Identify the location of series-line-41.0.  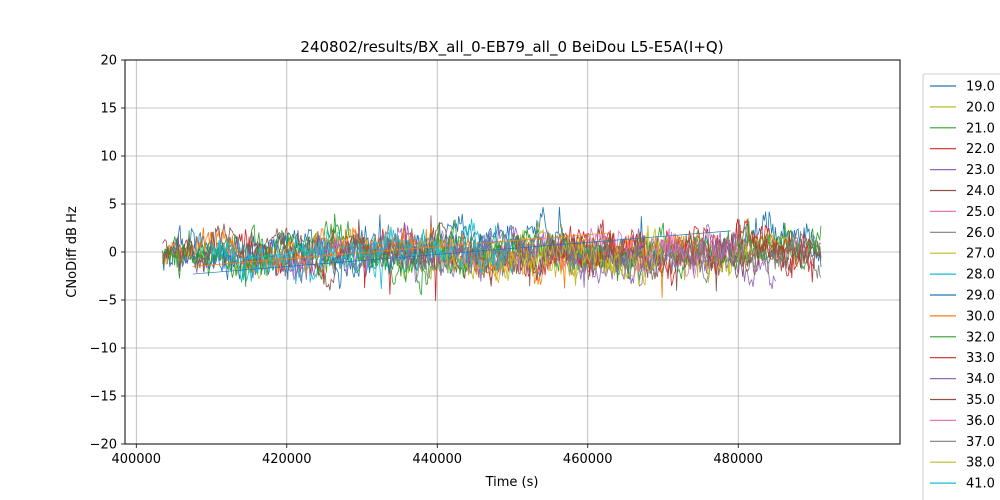
(362, 254).